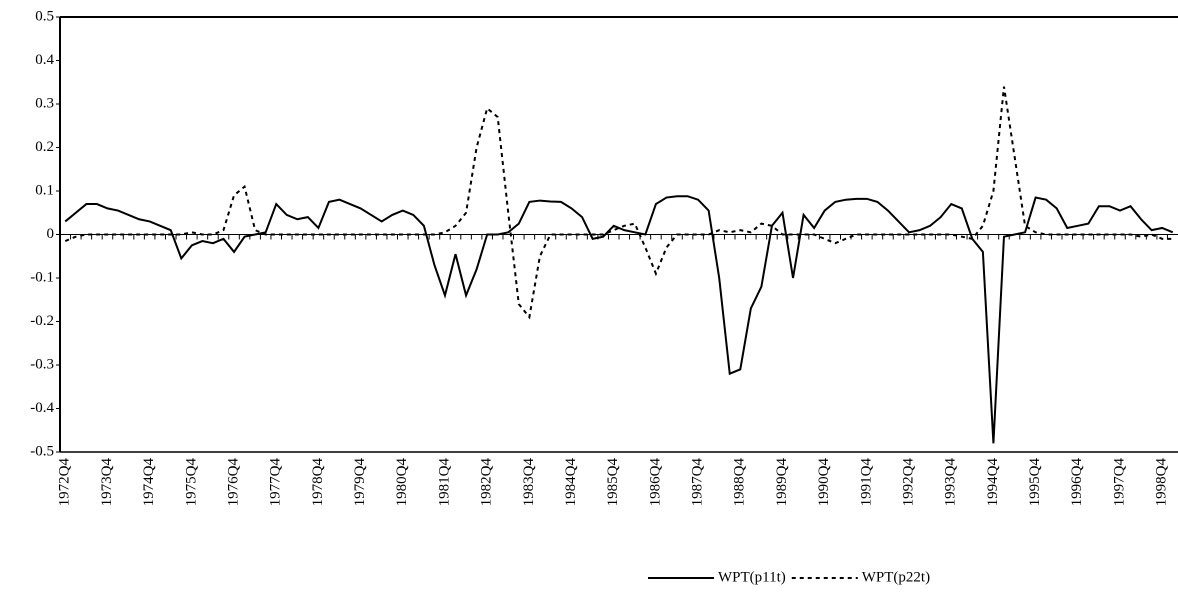 The height and width of the screenshot is (601, 1178). I want to click on y-tick-label: 0.3, so click(44, 103).